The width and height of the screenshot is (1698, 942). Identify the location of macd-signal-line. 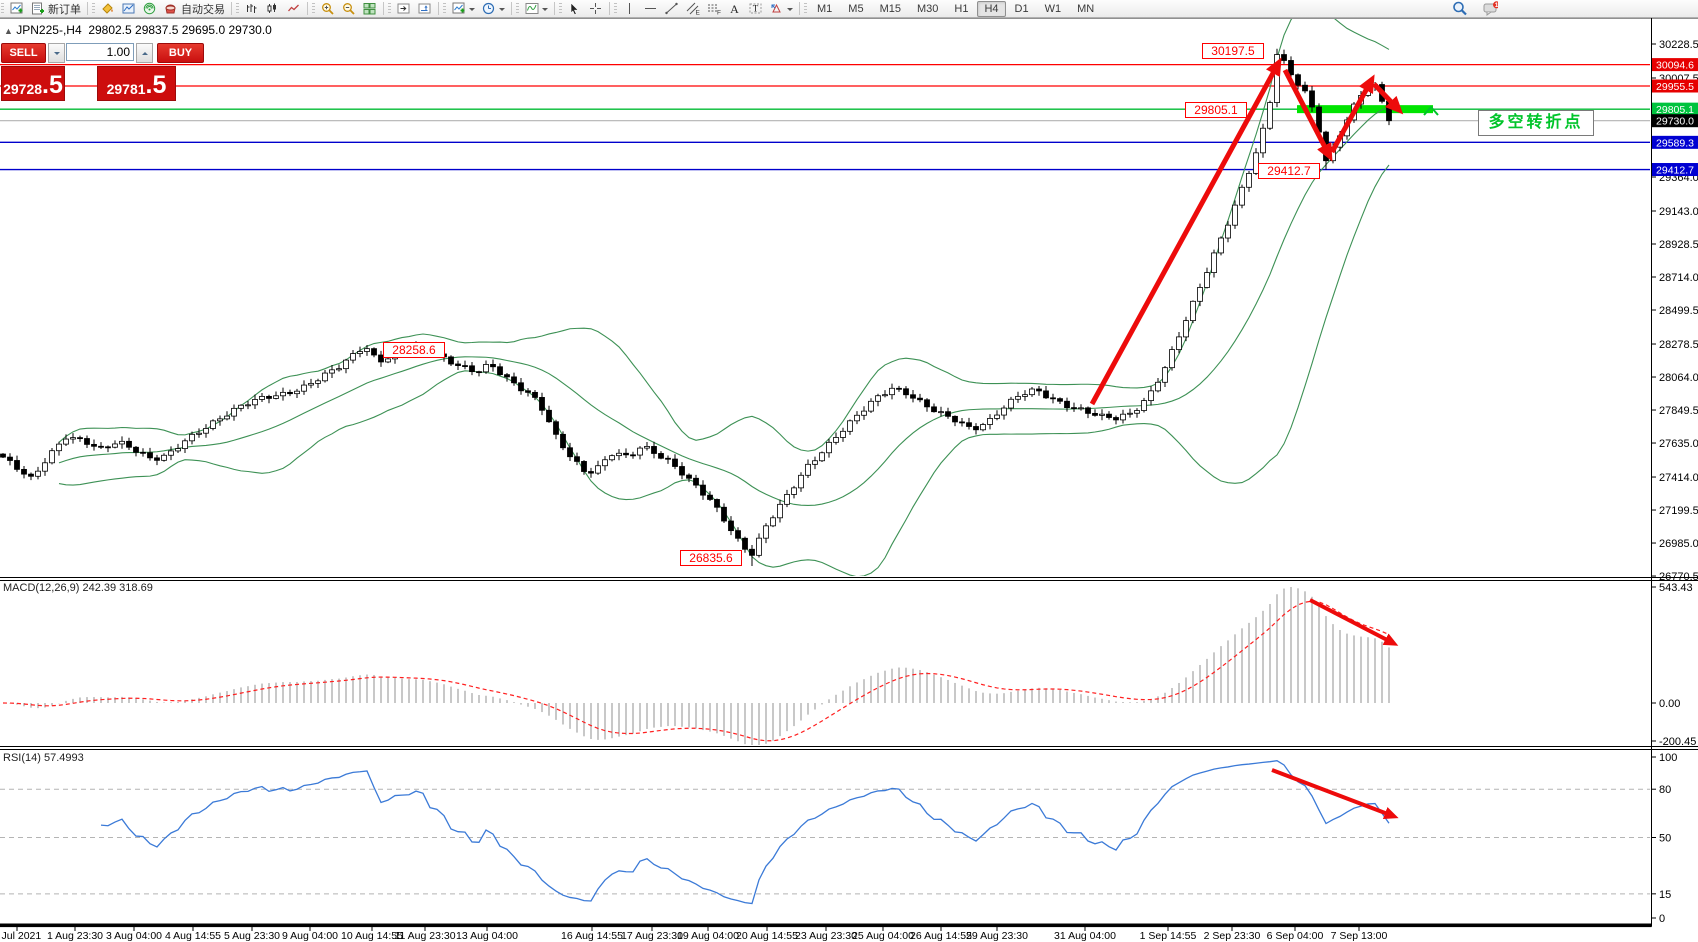
(696, 671).